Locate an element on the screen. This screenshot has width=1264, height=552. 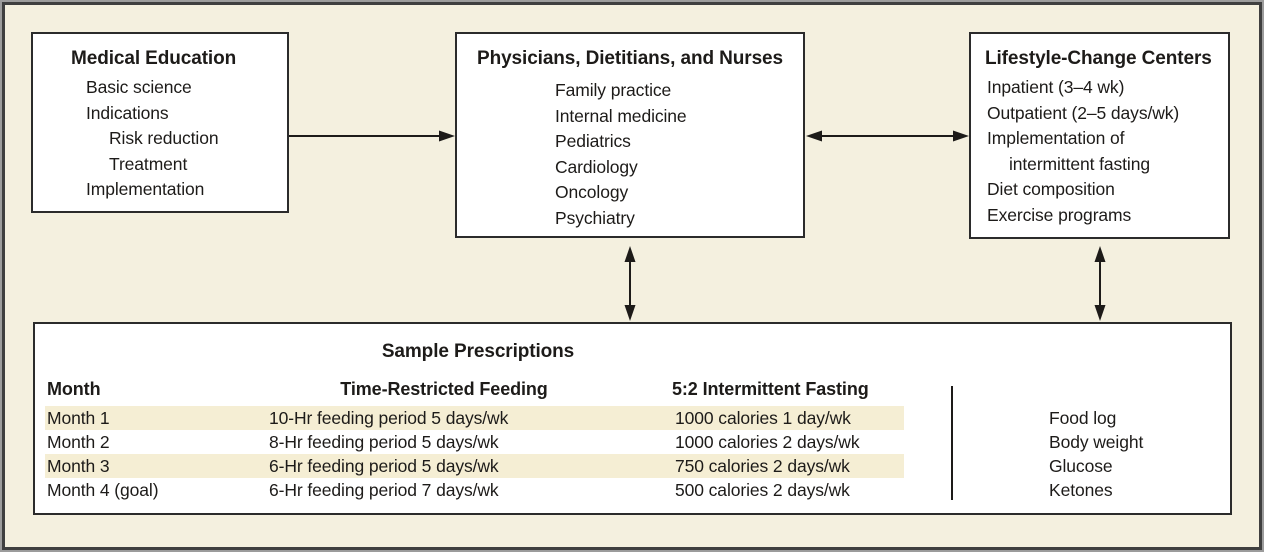
list-item: Exercise programs is located at coordinates (1059, 214).